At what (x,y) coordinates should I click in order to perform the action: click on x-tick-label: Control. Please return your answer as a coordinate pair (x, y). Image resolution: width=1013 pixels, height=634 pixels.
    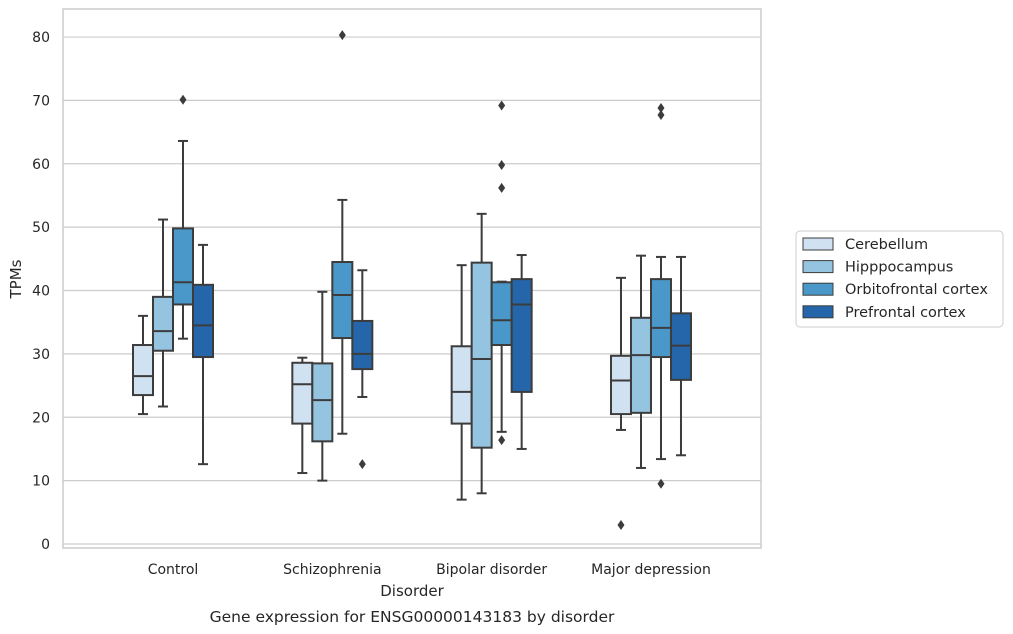
    Looking at the image, I should click on (173, 570).